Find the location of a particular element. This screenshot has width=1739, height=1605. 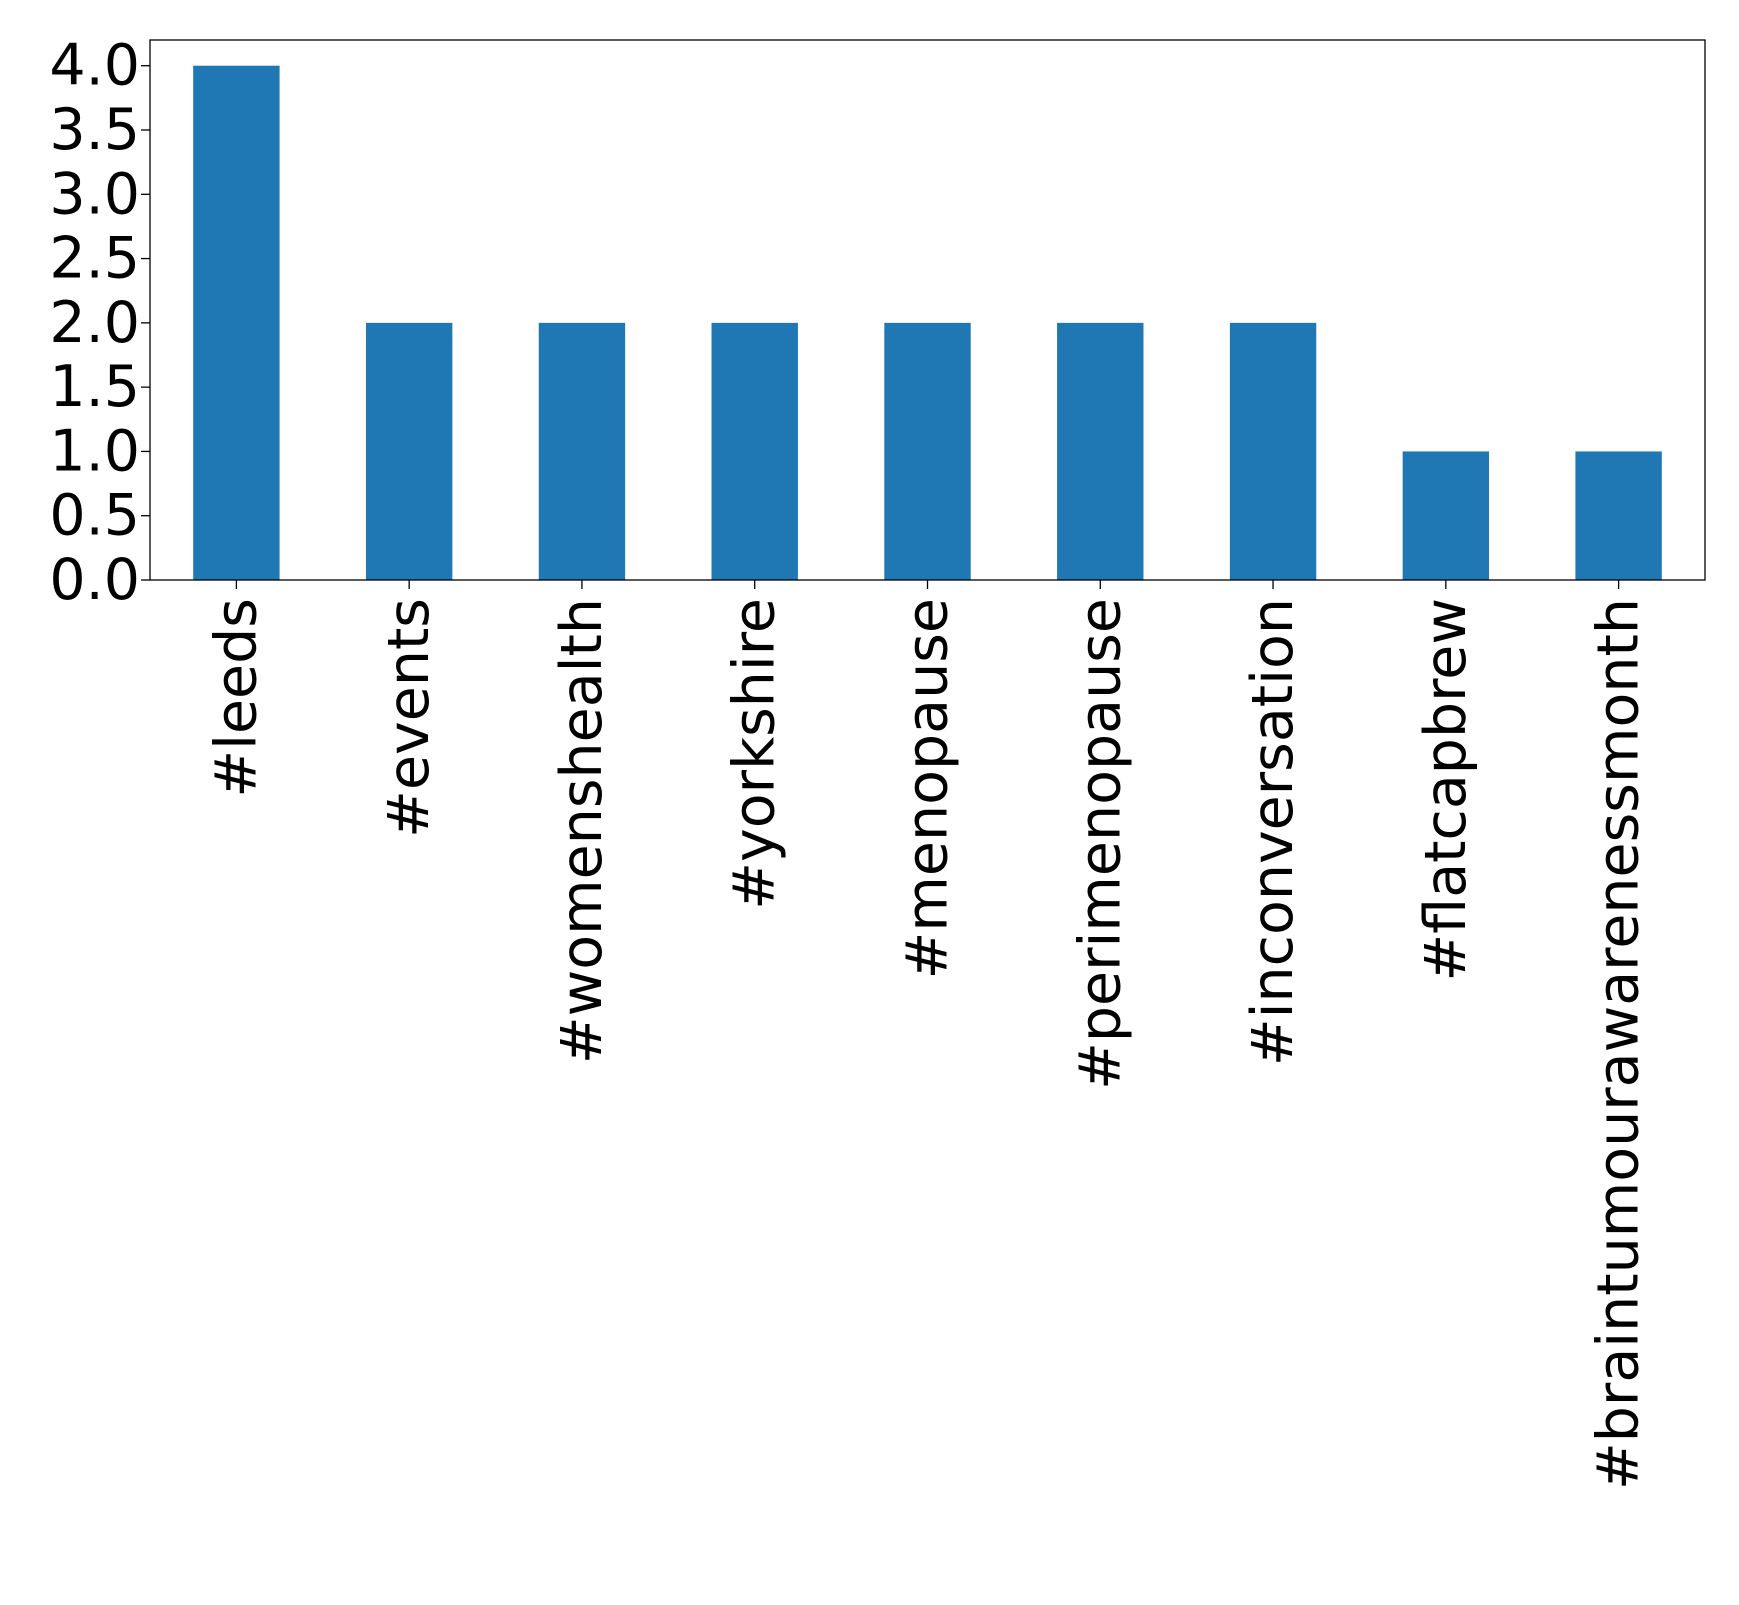

y-tick-label: 3.0 is located at coordinates (94, 194).